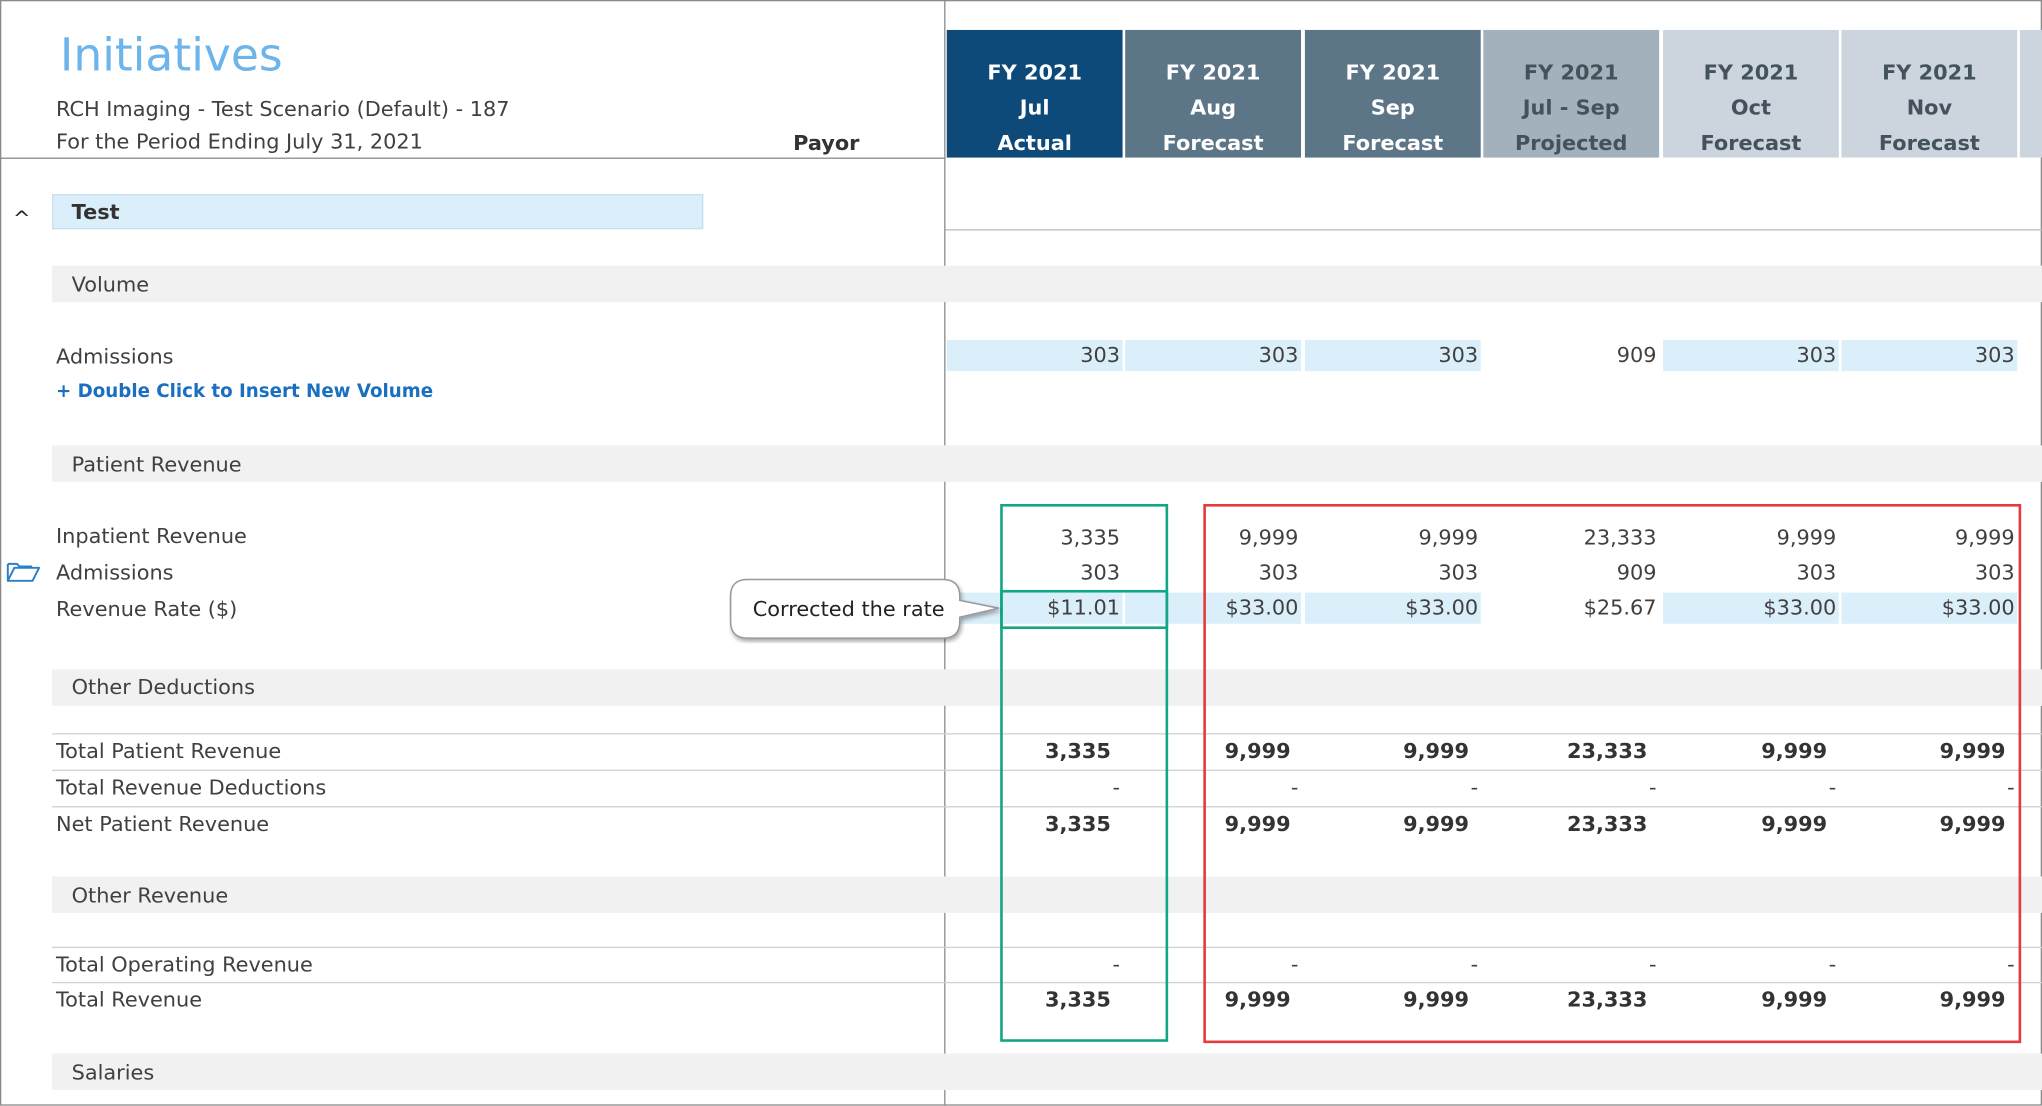  Describe the element at coordinates (146, 609) in the screenshot. I see `row-label-revenue-rate: Revenue Rate ($)` at that location.